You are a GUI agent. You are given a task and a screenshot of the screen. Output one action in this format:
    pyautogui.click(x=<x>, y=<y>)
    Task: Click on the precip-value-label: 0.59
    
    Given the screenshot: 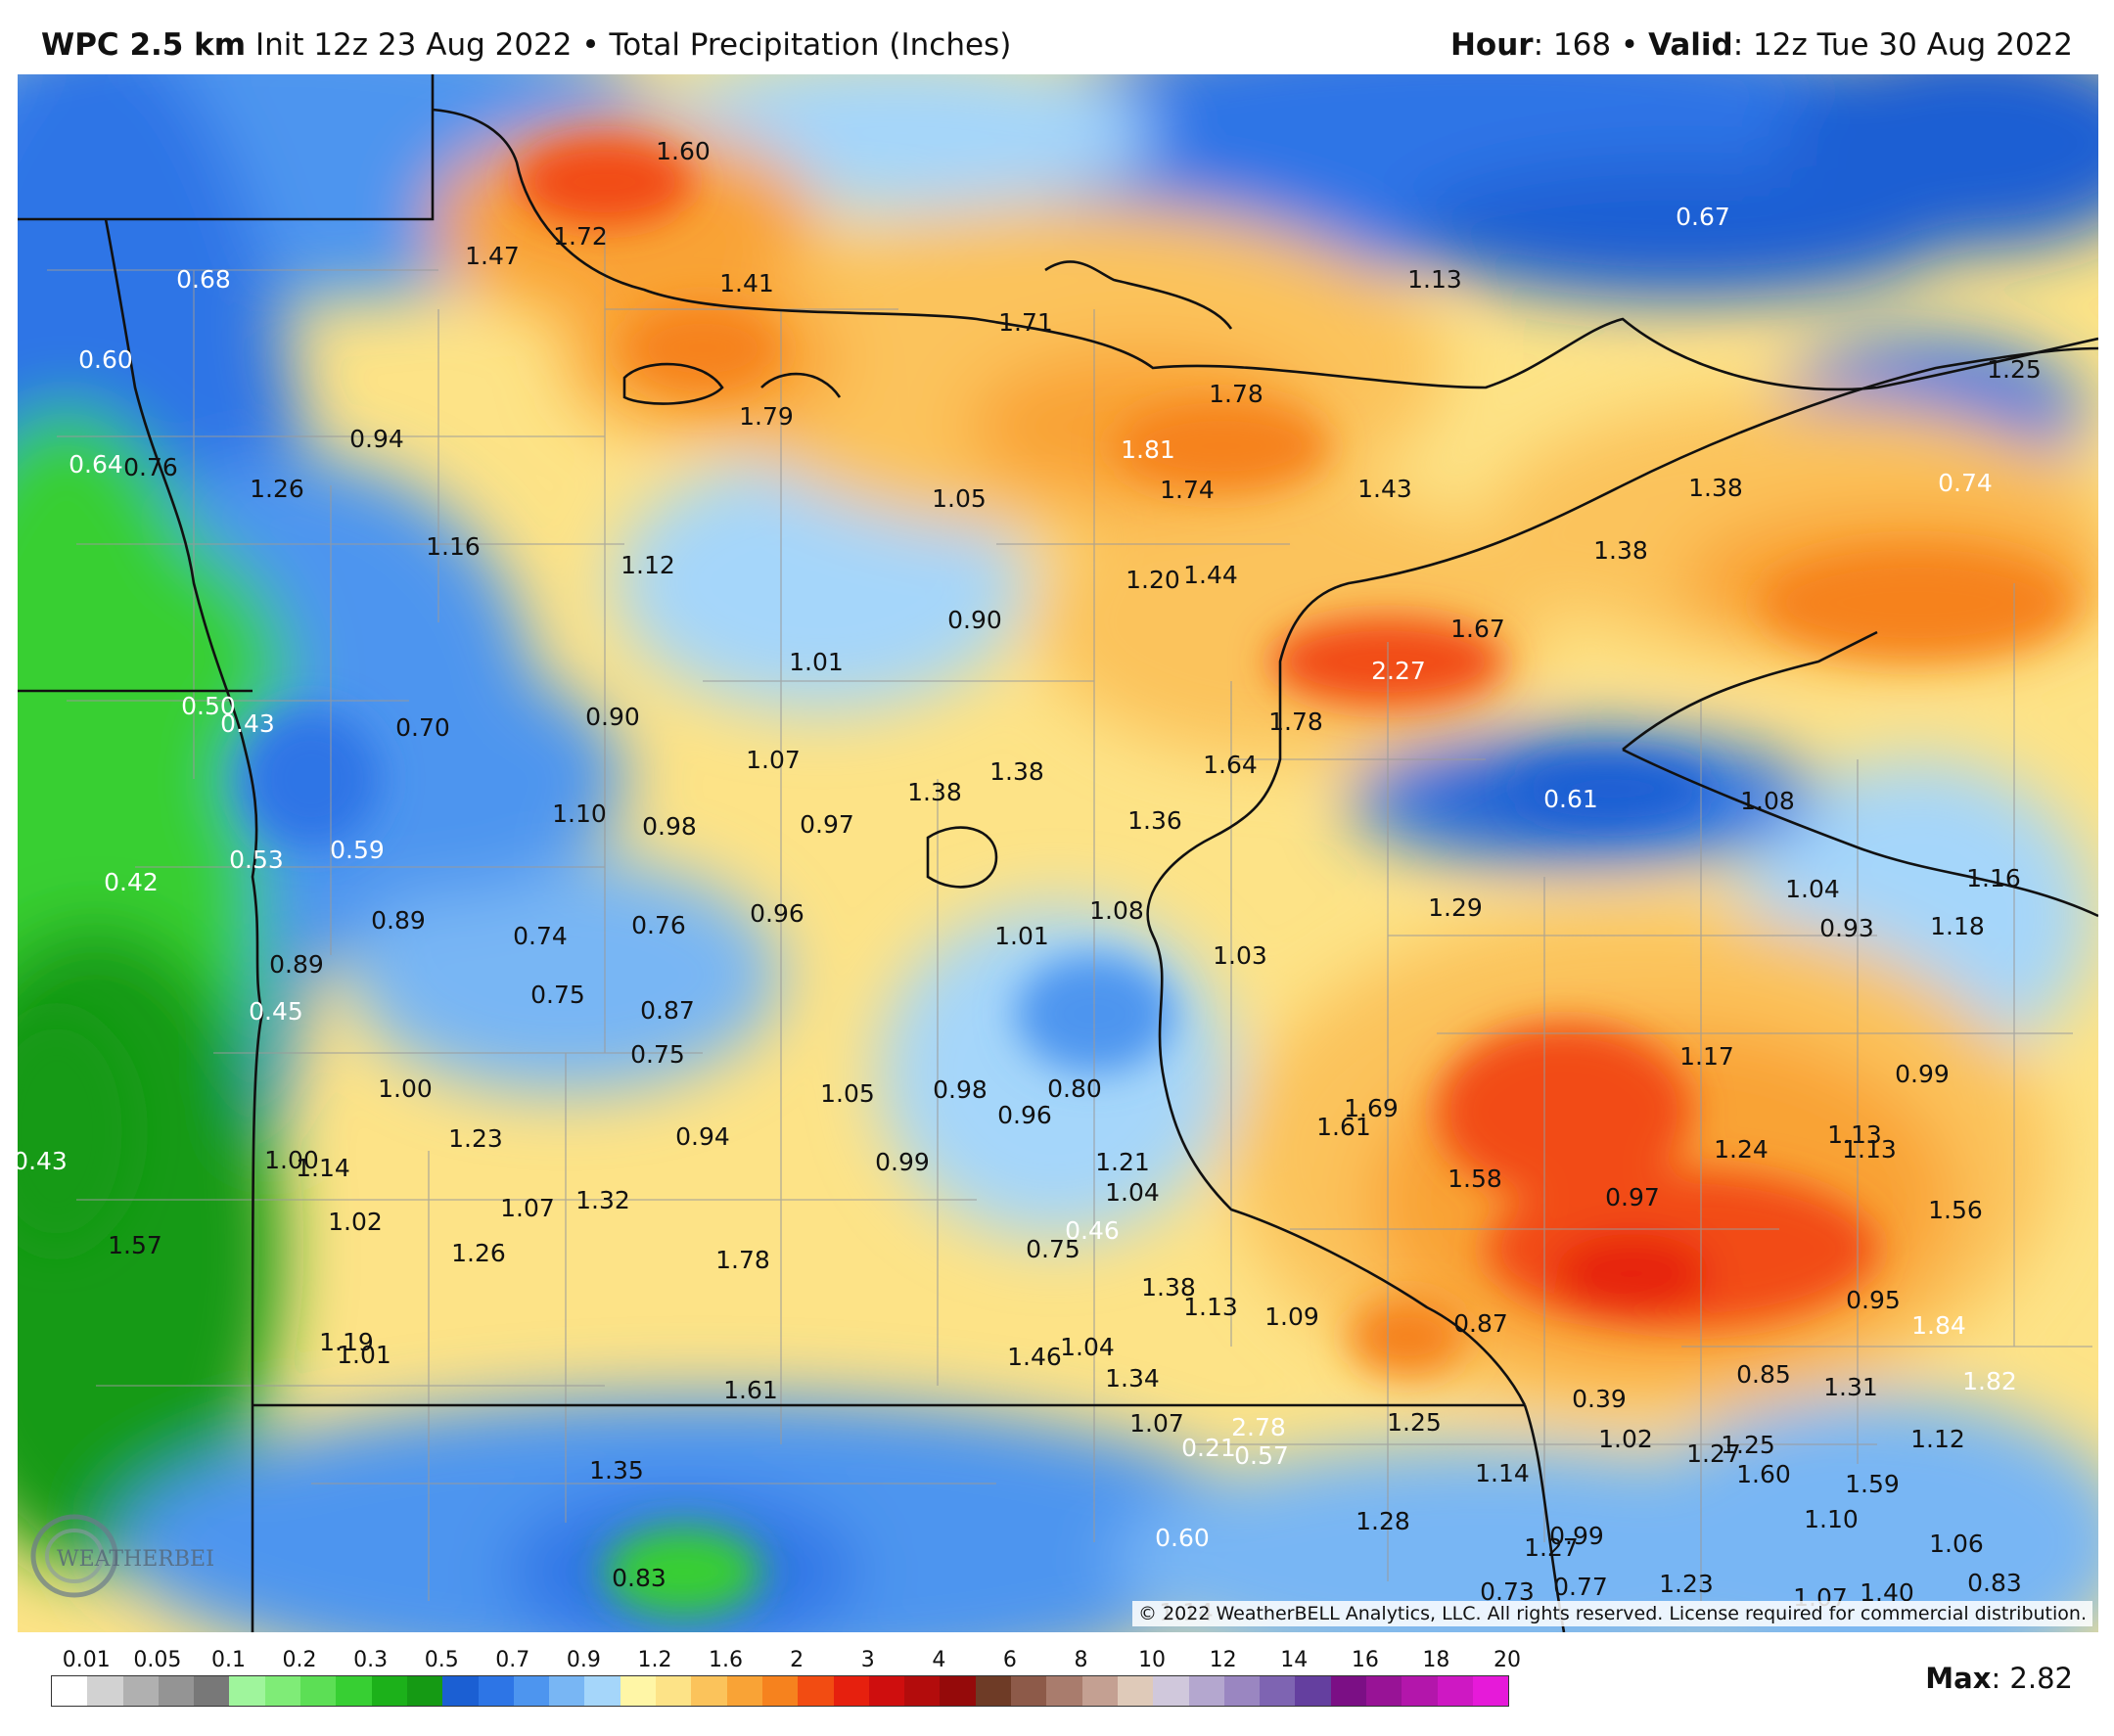 What is the action you would take?
    pyautogui.click(x=358, y=850)
    